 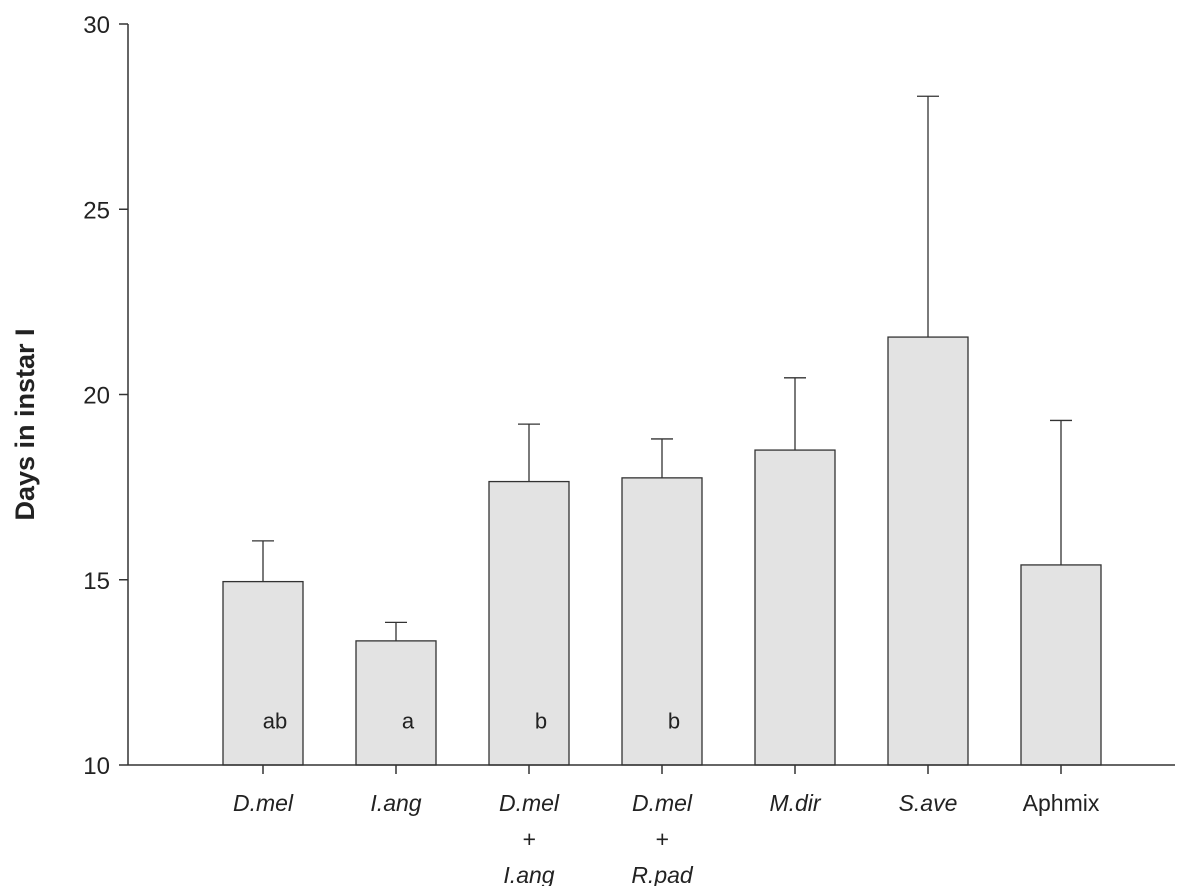 I want to click on significance-letters-group: ab a b b, so click(x=471, y=721).